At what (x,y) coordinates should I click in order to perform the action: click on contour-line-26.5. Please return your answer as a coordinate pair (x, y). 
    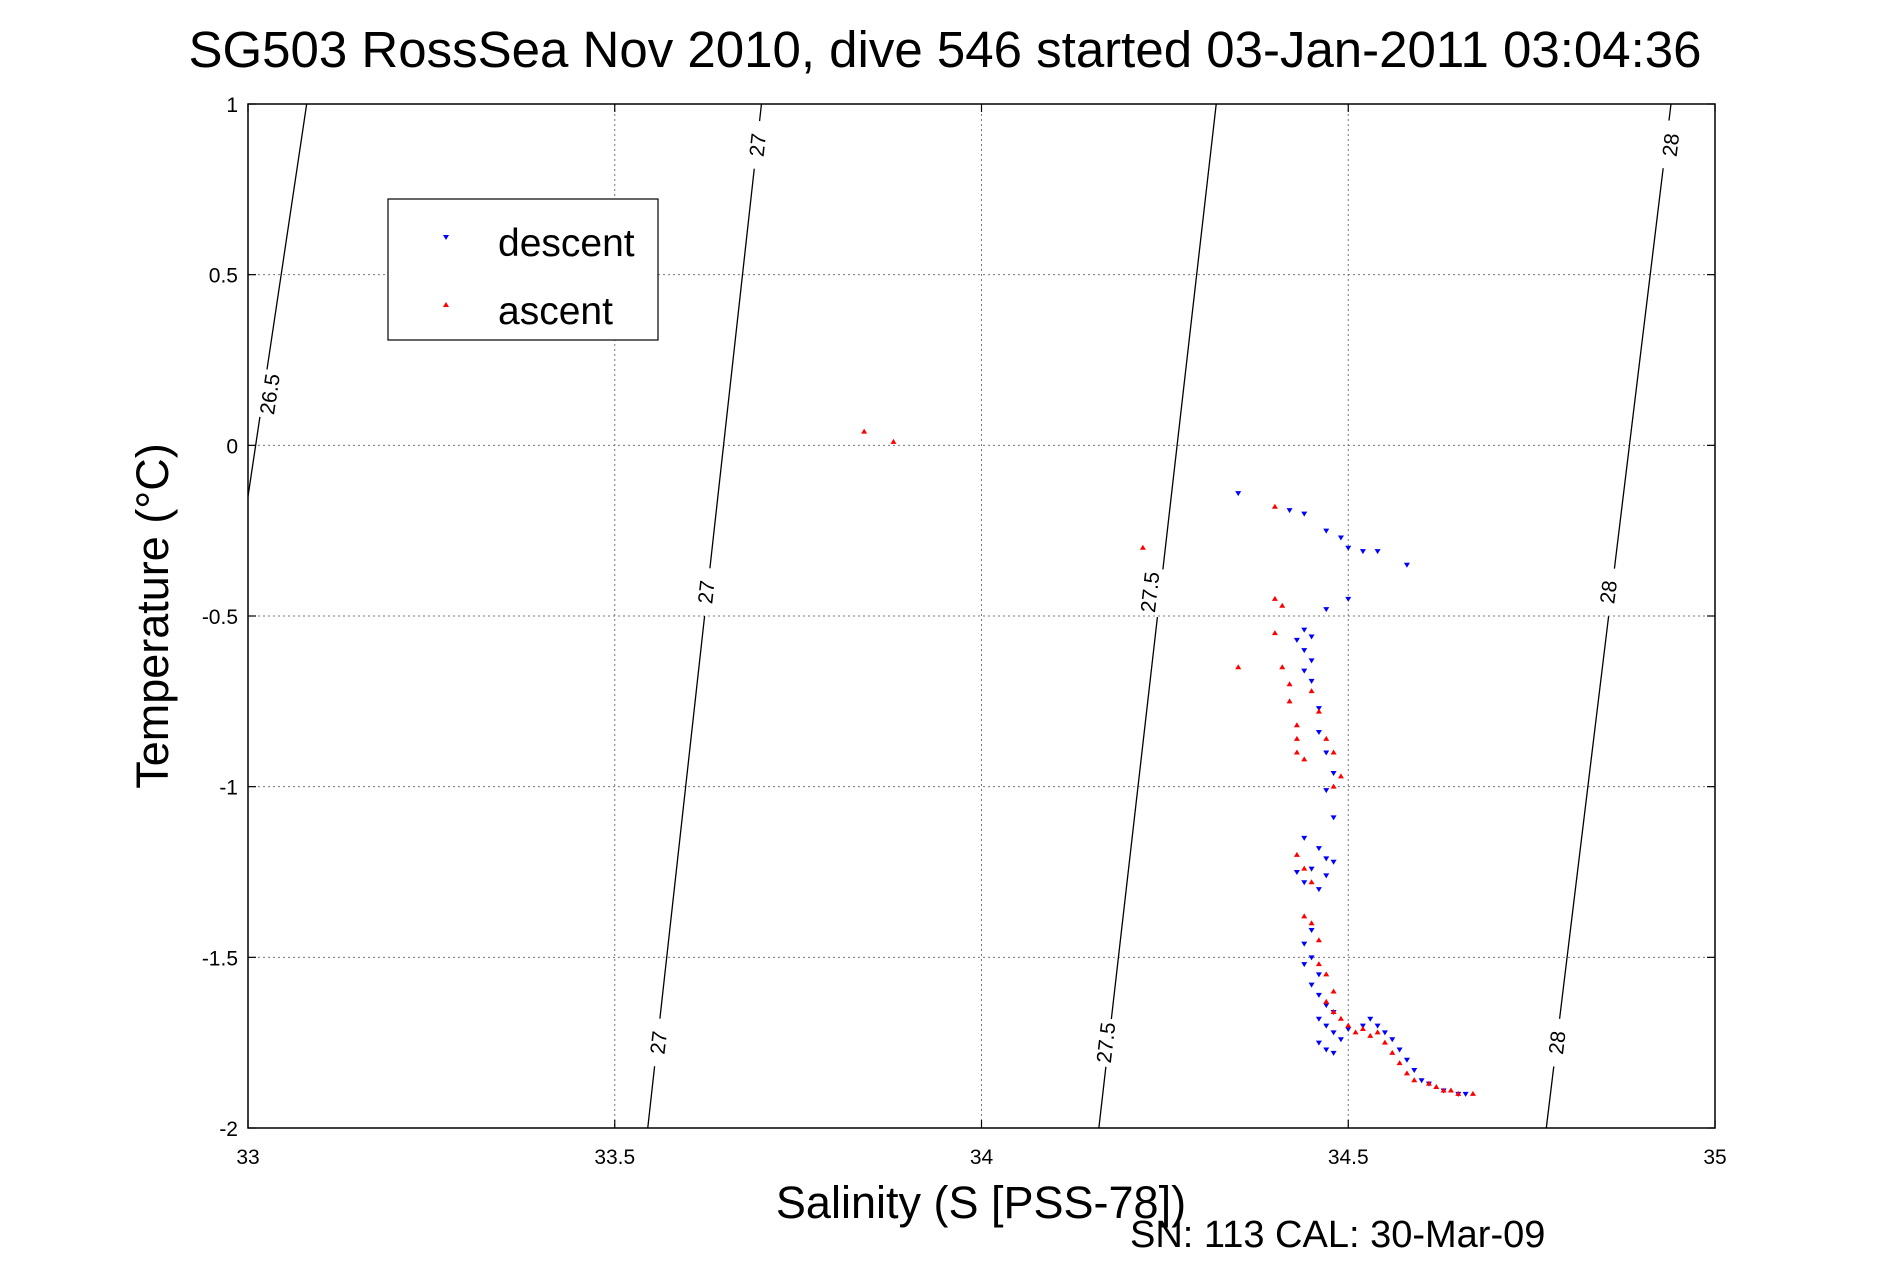
    Looking at the image, I should click on (277, 300).